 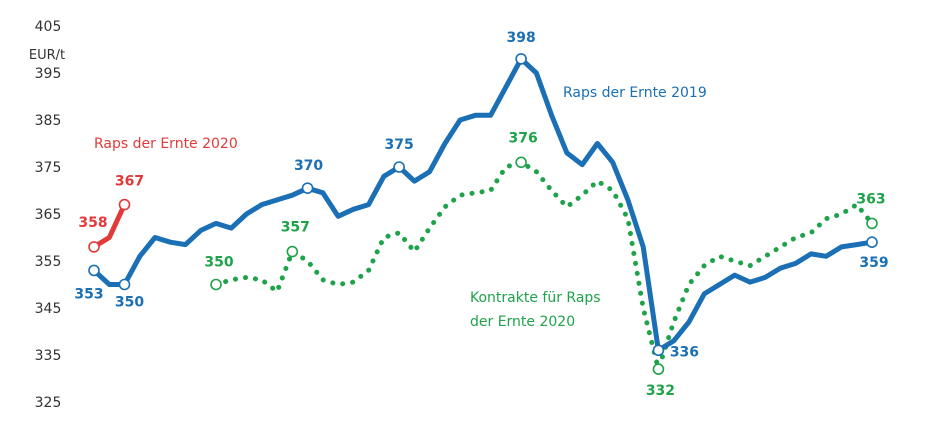 What do you see at coordinates (523, 138) in the screenshot?
I see `data-label: 376` at bounding box center [523, 138].